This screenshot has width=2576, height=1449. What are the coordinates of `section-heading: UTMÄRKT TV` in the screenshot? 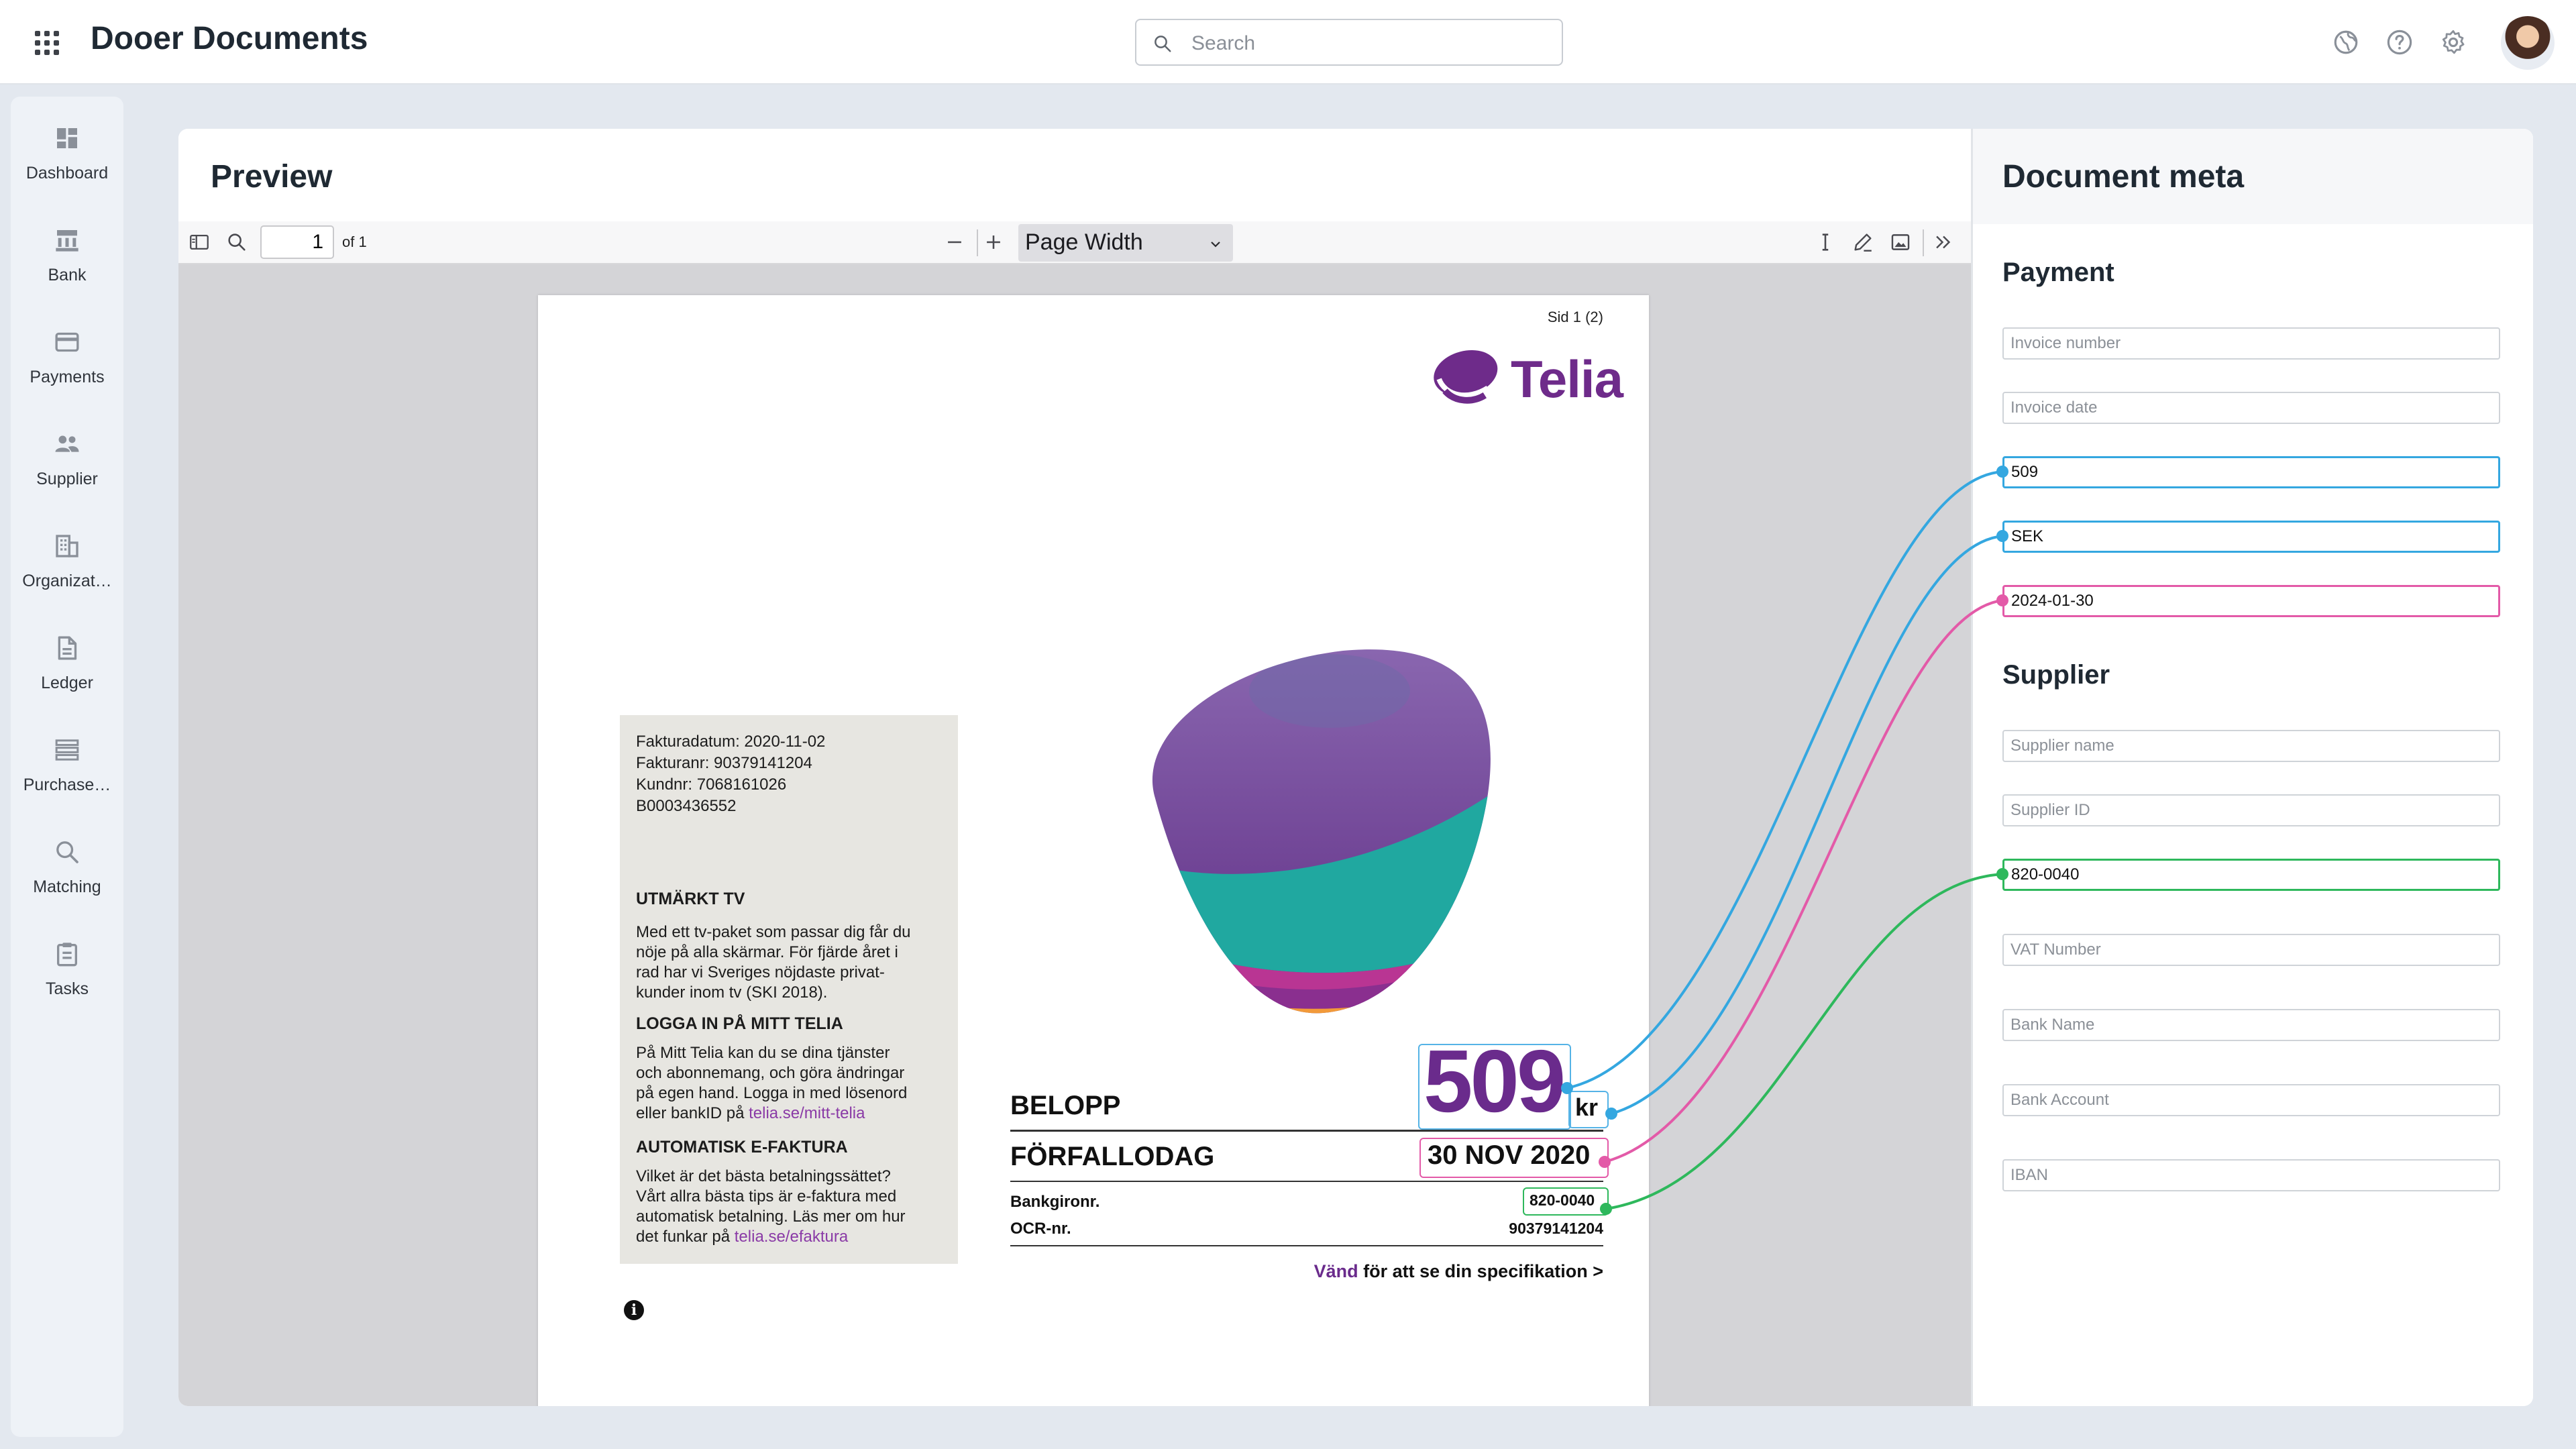 It's located at (690, 899).